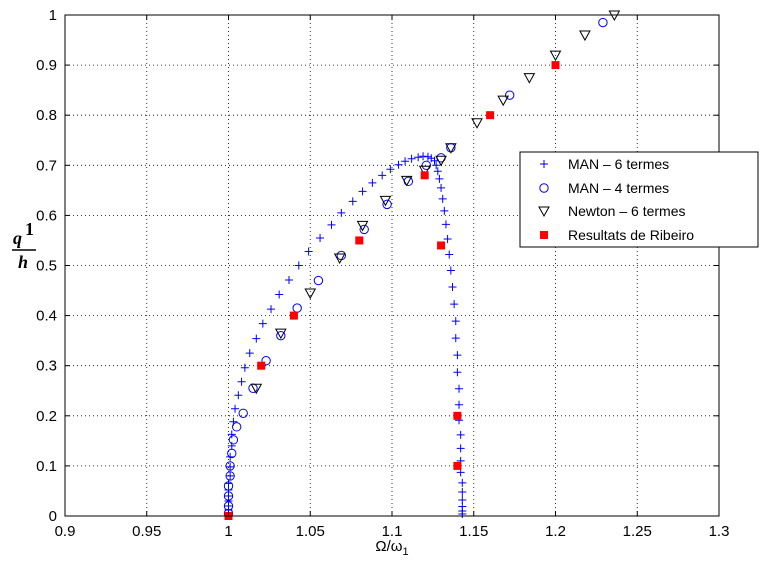 This screenshot has width=759, height=567. Describe the element at coordinates (46, 65) in the screenshot. I see `y-tick-label: 0.9` at that location.